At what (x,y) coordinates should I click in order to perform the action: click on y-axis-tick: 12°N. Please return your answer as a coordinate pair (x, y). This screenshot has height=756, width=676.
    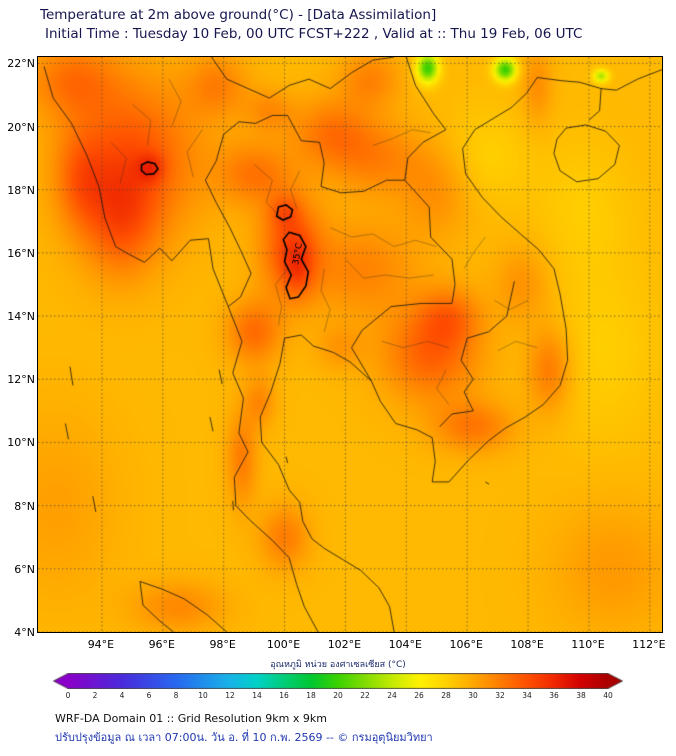
    Looking at the image, I should click on (21, 380).